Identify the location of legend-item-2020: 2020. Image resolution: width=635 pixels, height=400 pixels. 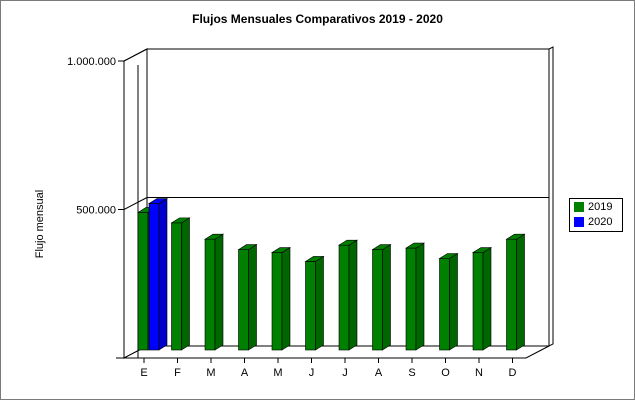
(596, 222).